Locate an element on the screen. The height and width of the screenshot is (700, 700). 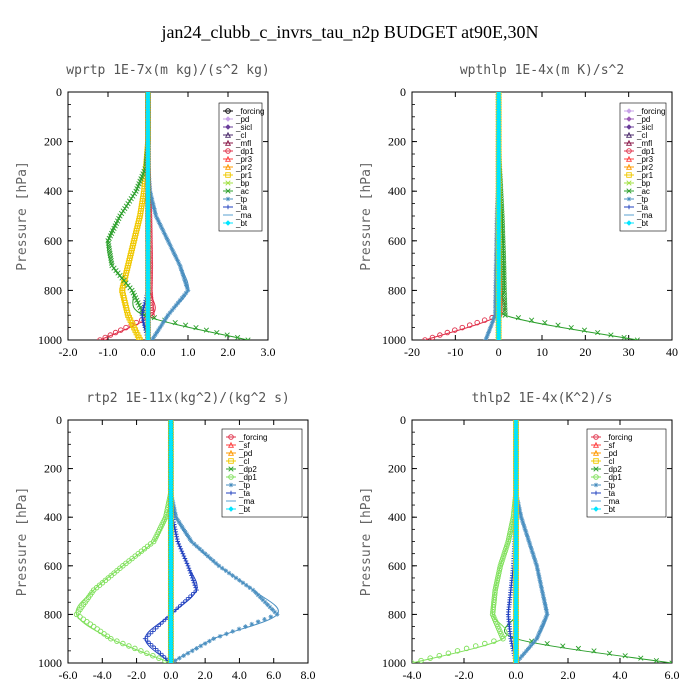
legend-label: _mfl is located at coordinates (644, 143).